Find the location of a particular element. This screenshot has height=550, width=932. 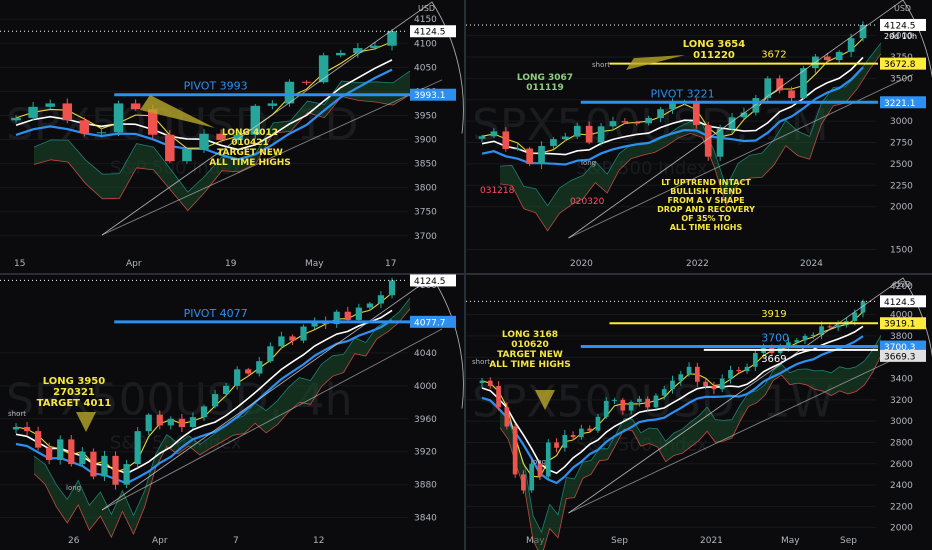

white-line is located at coordinates (672, 400).